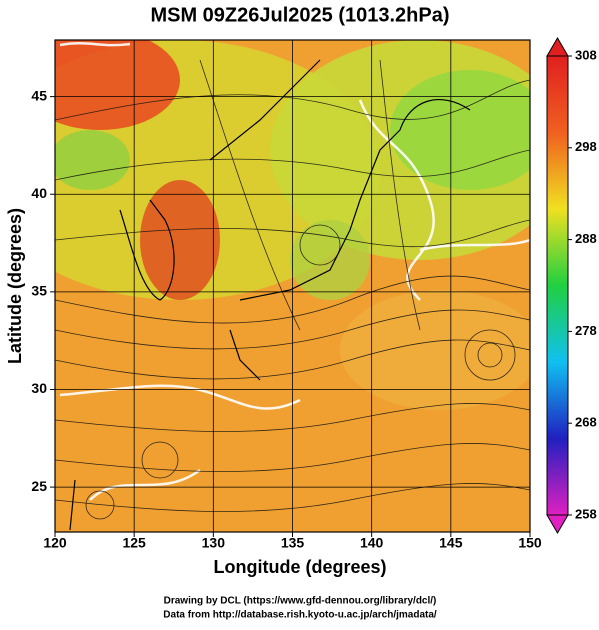  Describe the element at coordinates (299, 567) in the screenshot. I see `x-axis-label: Longitude (degrees)` at that location.